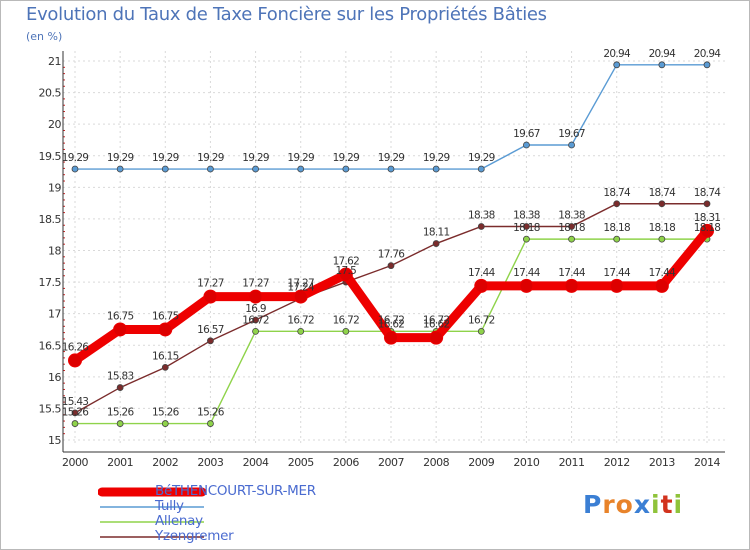  What do you see at coordinates (76, 347) in the screenshot?
I see `data-label-b-thencourt-sur-mer: 16.26` at bounding box center [76, 347].